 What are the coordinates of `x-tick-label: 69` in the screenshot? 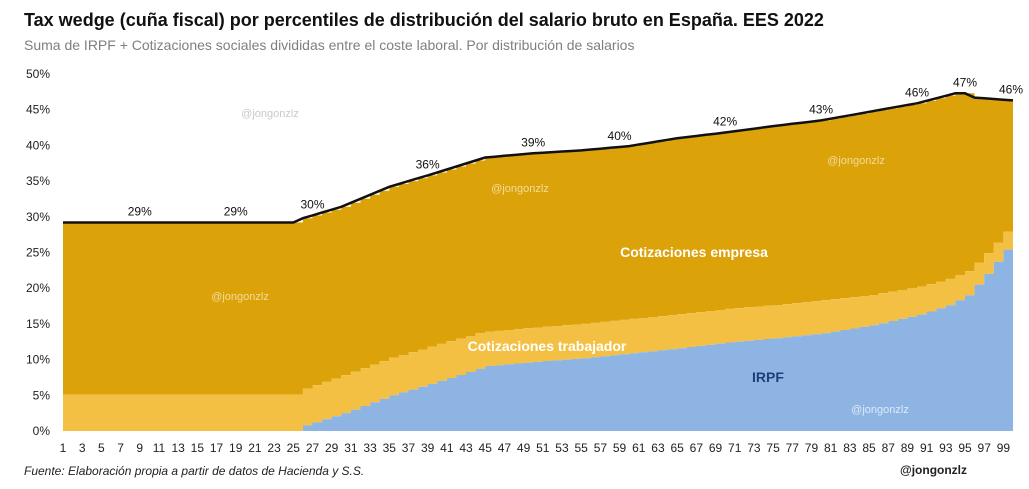 It's located at (716, 448).